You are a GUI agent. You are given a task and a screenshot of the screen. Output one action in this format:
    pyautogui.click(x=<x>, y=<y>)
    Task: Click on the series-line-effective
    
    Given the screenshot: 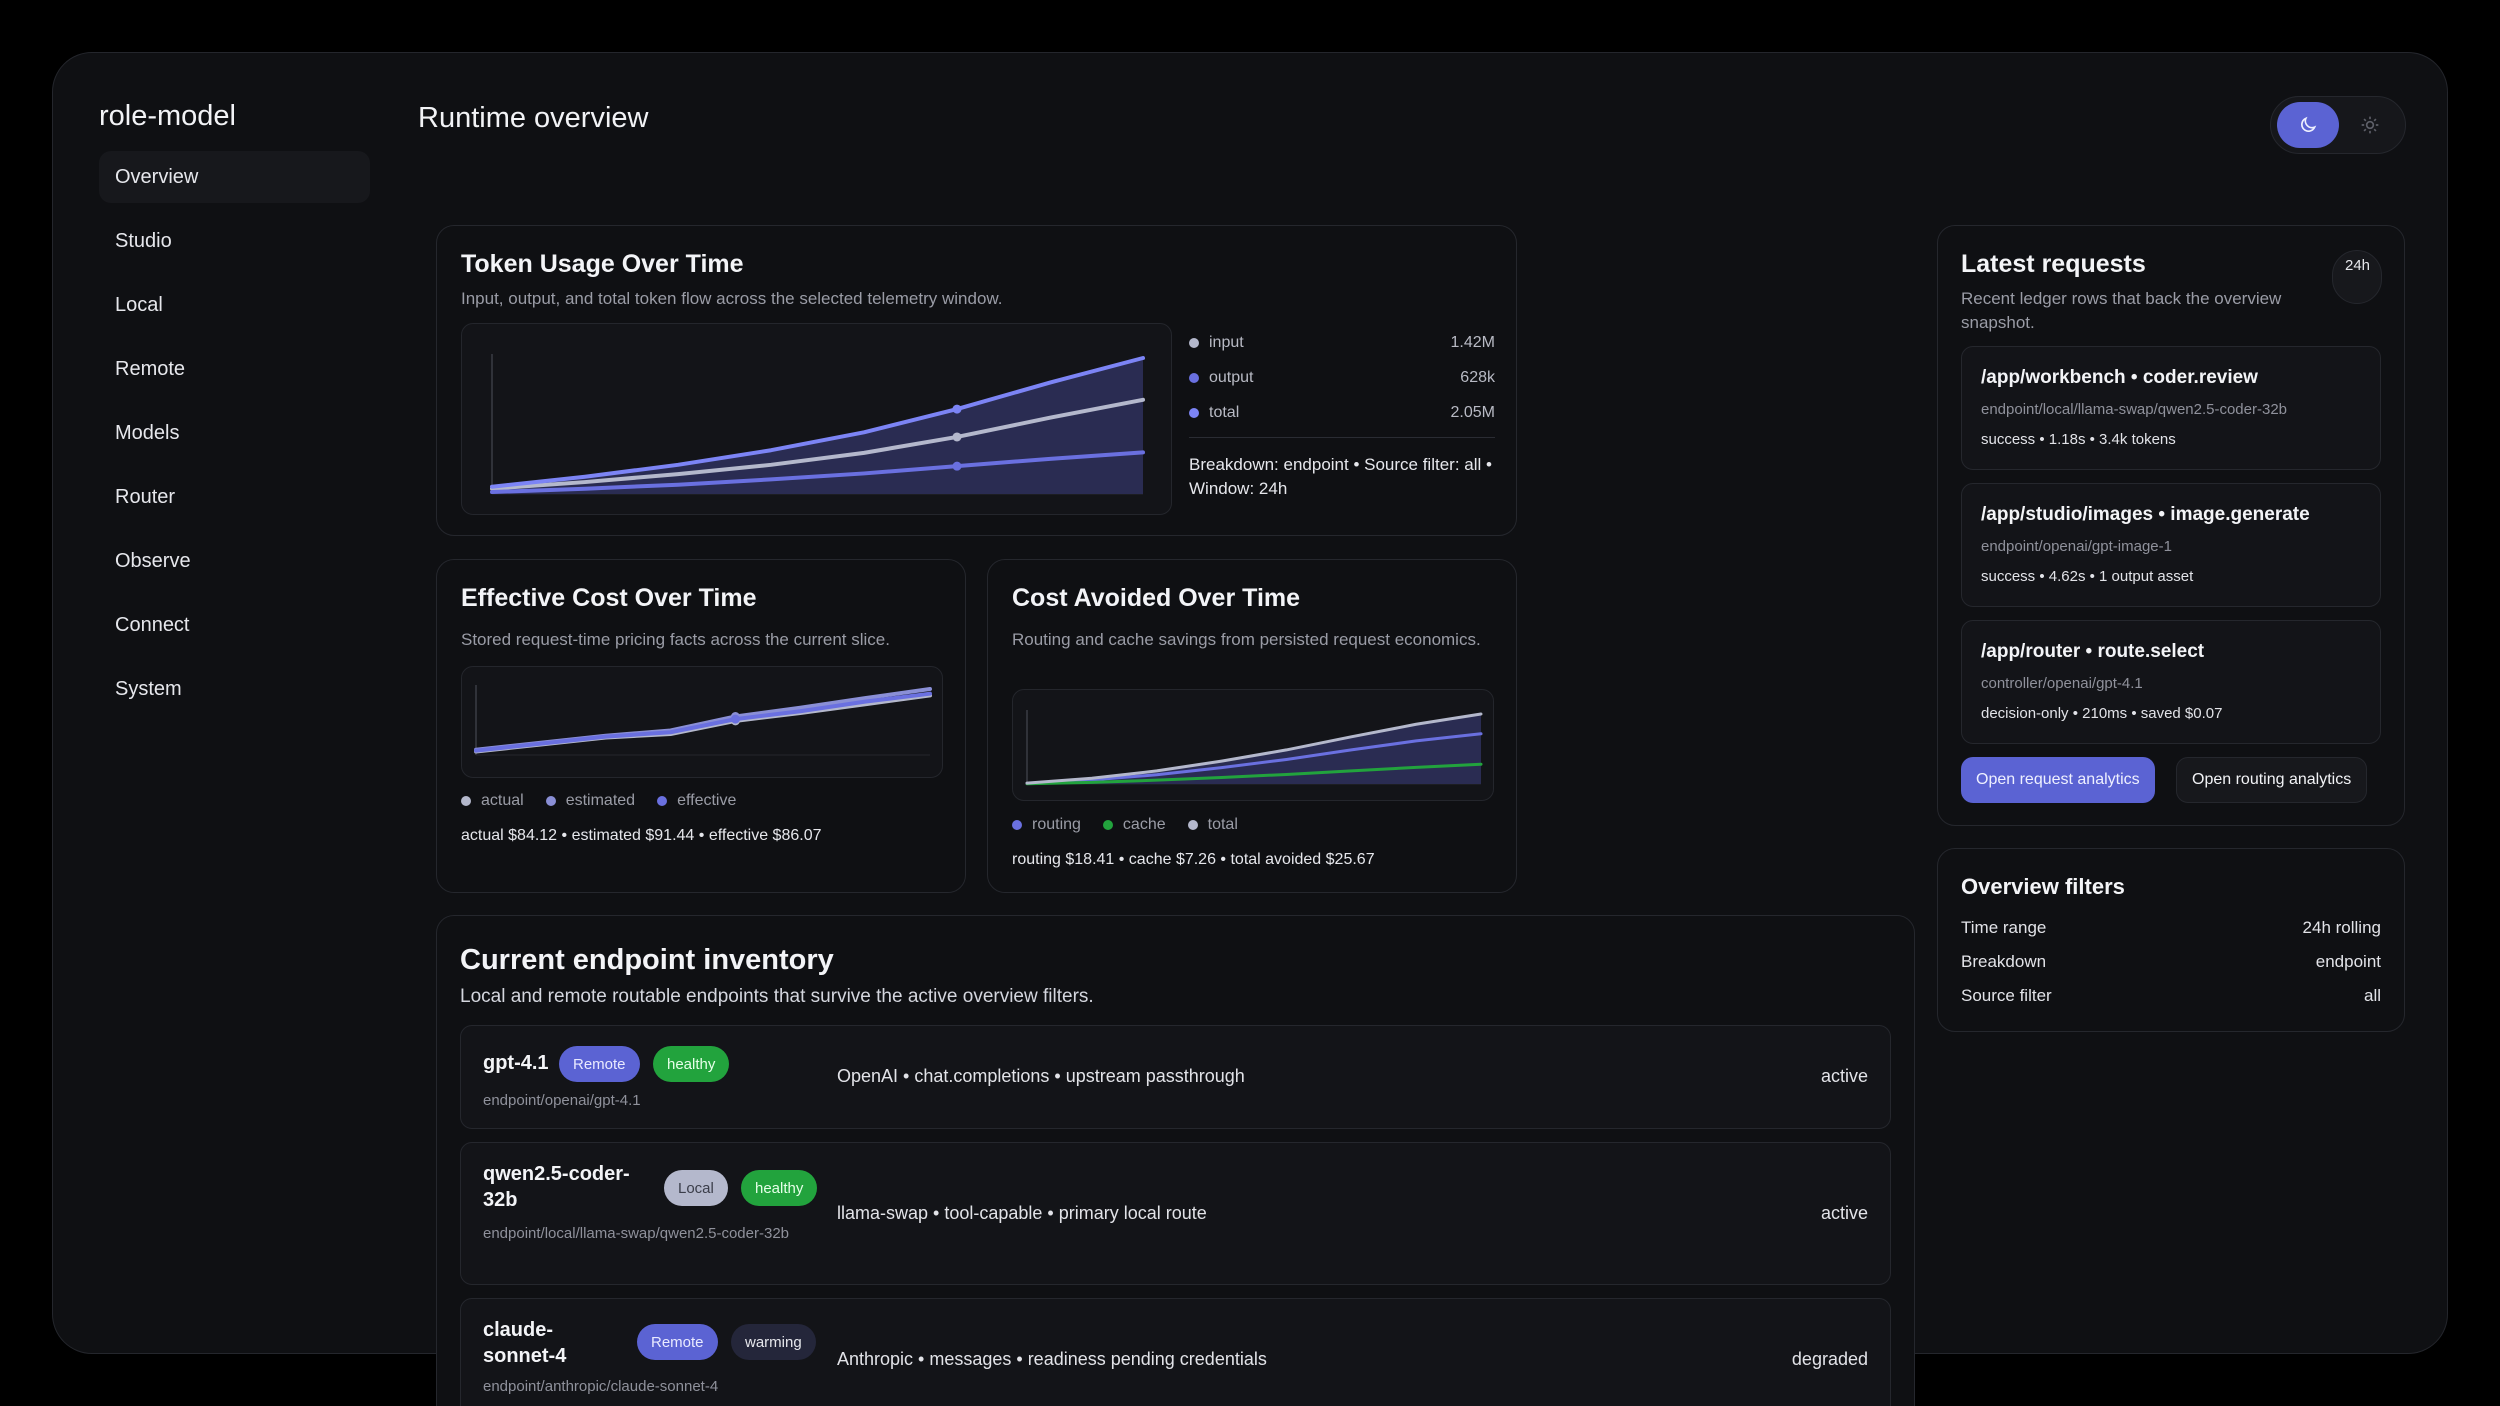 What is the action you would take?
    pyautogui.click(x=703, y=722)
    